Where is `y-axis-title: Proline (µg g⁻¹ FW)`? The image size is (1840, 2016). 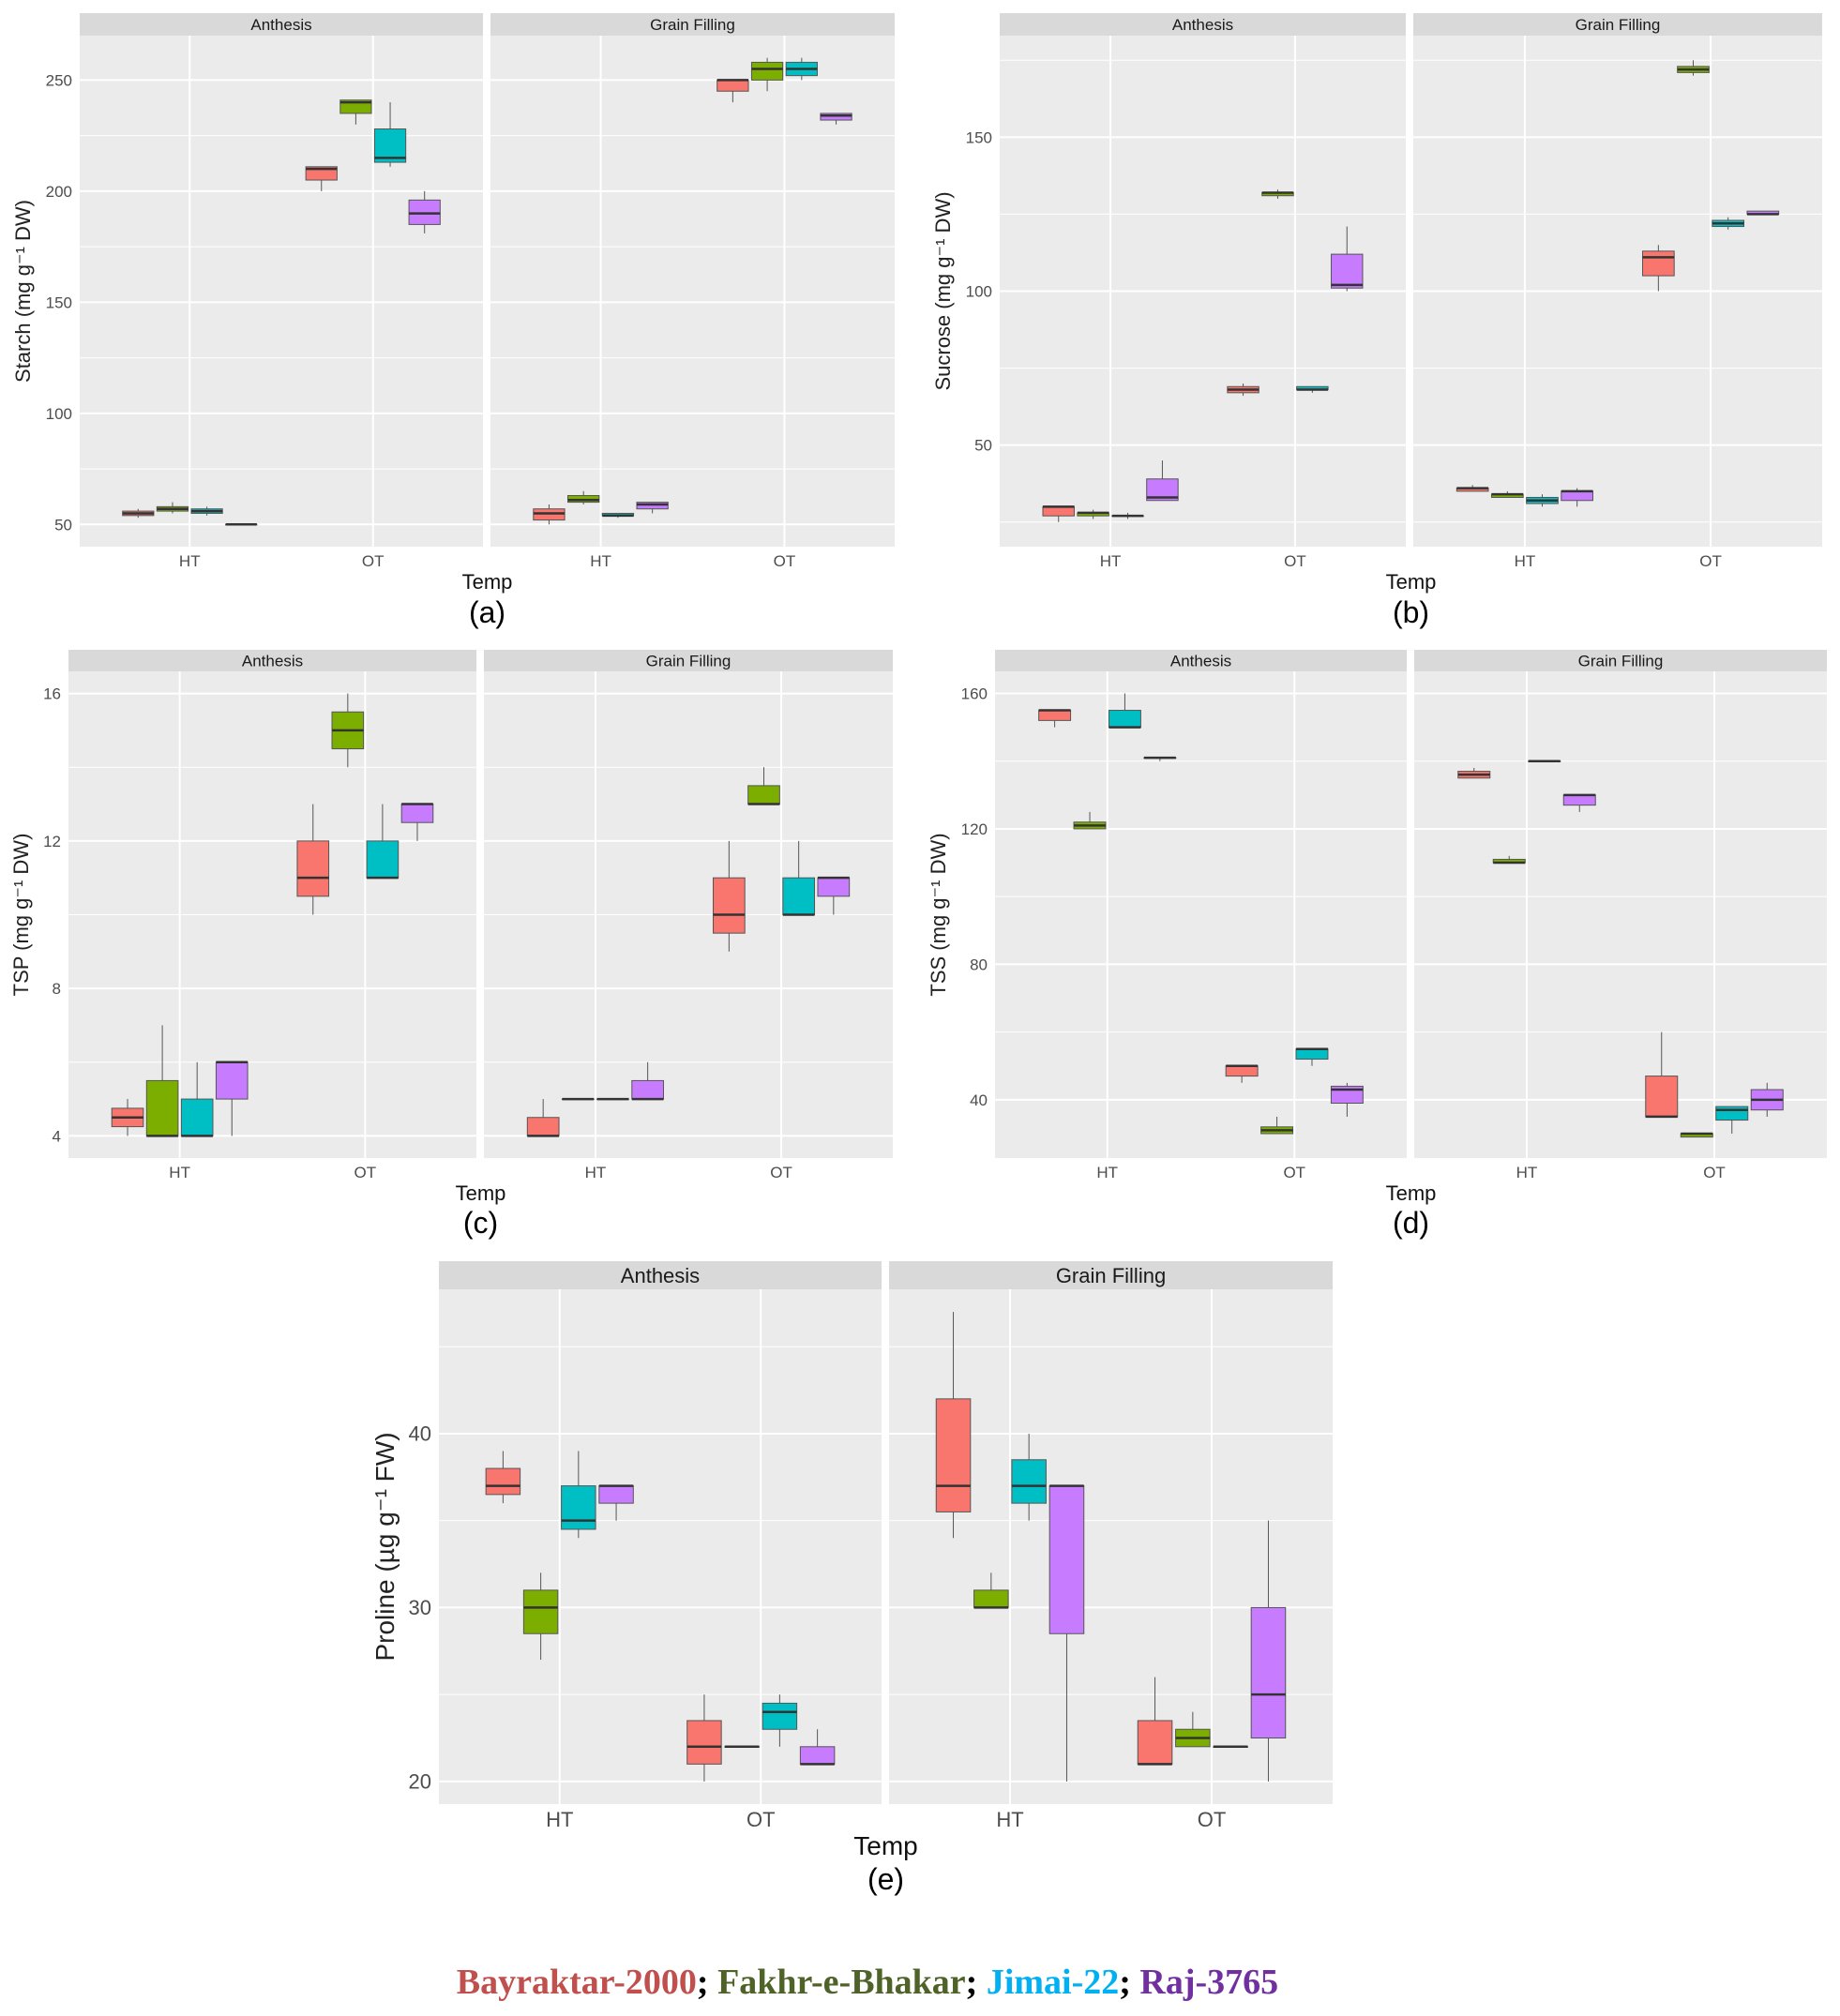
y-axis-title: Proline (µg g⁻¹ FW) is located at coordinates (385, 1546).